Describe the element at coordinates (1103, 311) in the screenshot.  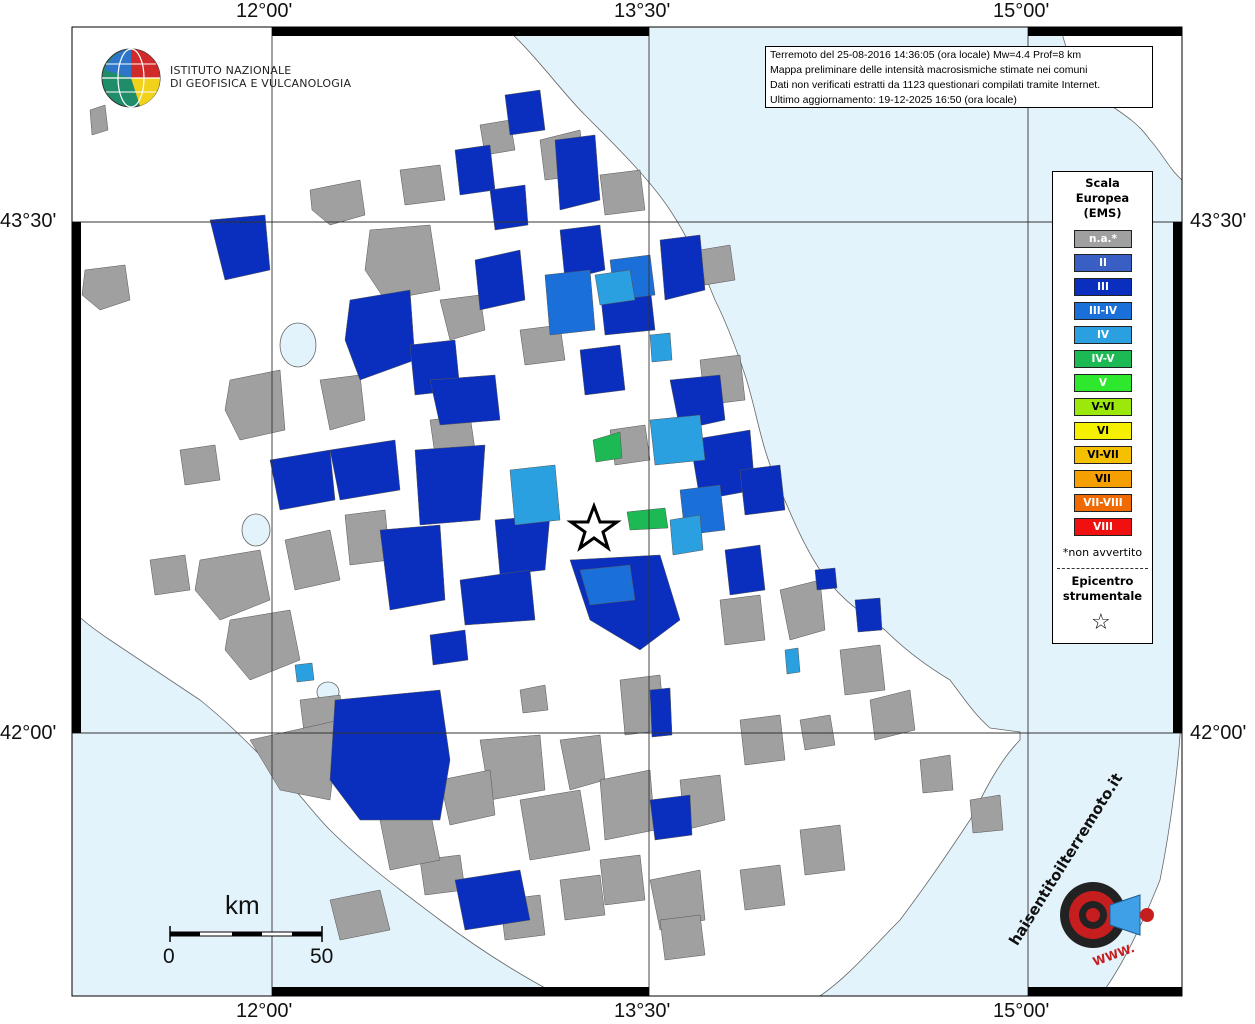
I see `legend-swatch-3: III-IV` at that location.